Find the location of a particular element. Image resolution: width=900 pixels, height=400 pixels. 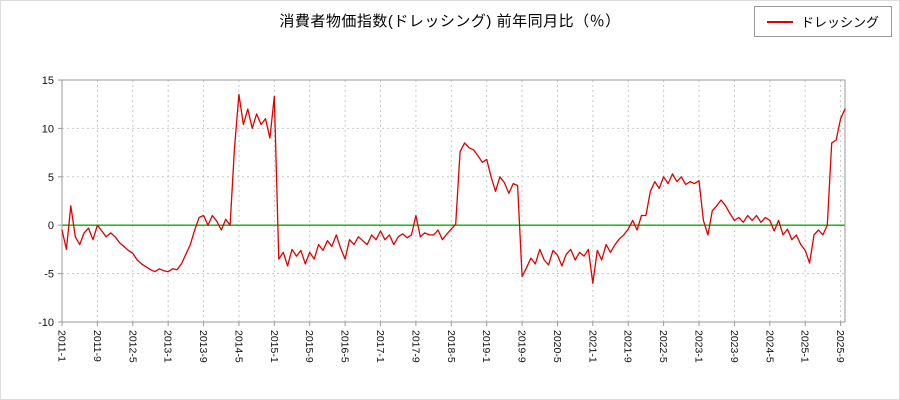

y-tick-label: 10 is located at coordinates (48, 129).